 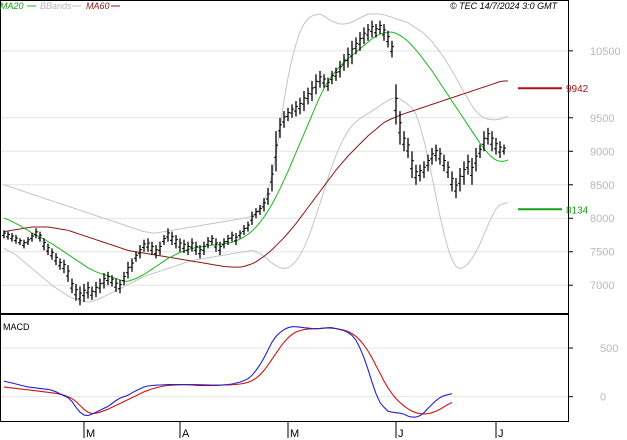 I want to click on price-axis: 10500 9500 9000 8500 8000 7500 7000 500 0, so click(x=594, y=225).